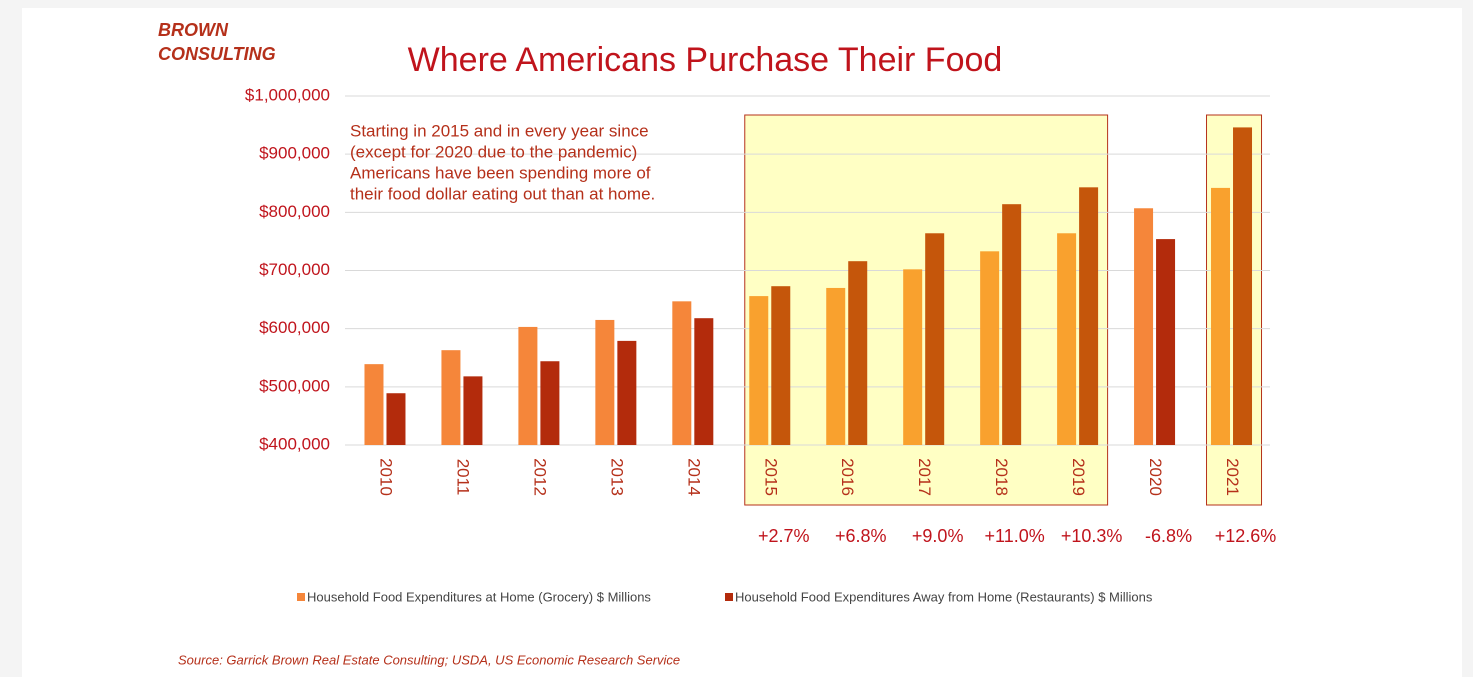  Describe the element at coordinates (294, 153) in the screenshot. I see `y-tick-label: $900,000` at that location.